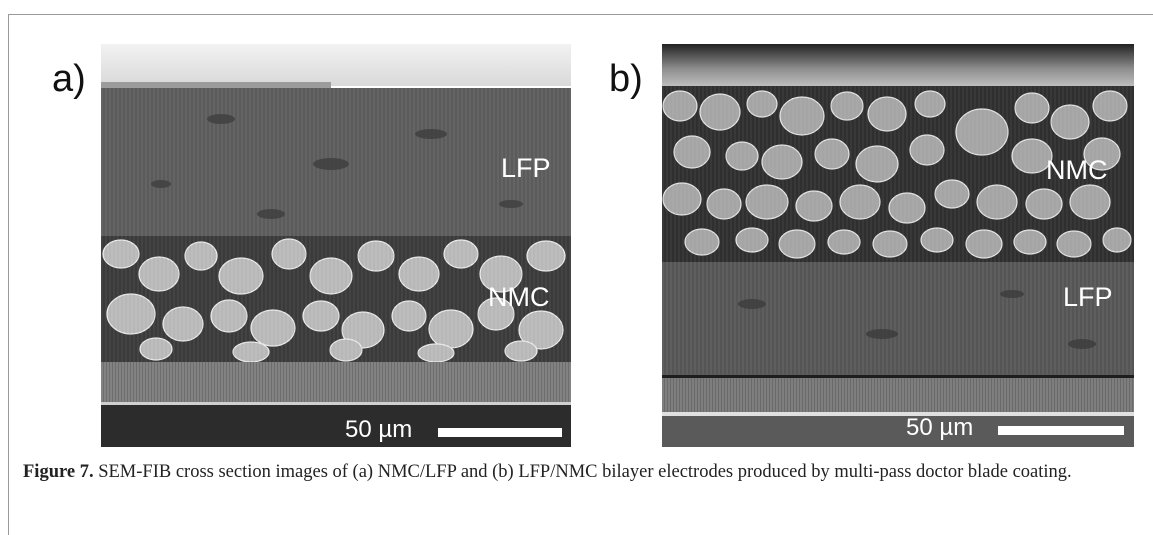  I want to click on panel-a-top-layer-label: LFP, so click(526, 168).